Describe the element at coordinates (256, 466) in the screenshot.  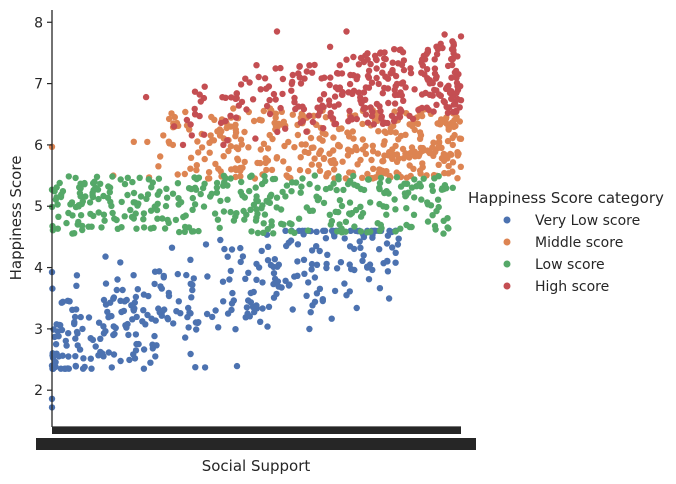
I see `x-axis-label: Social Support` at that location.